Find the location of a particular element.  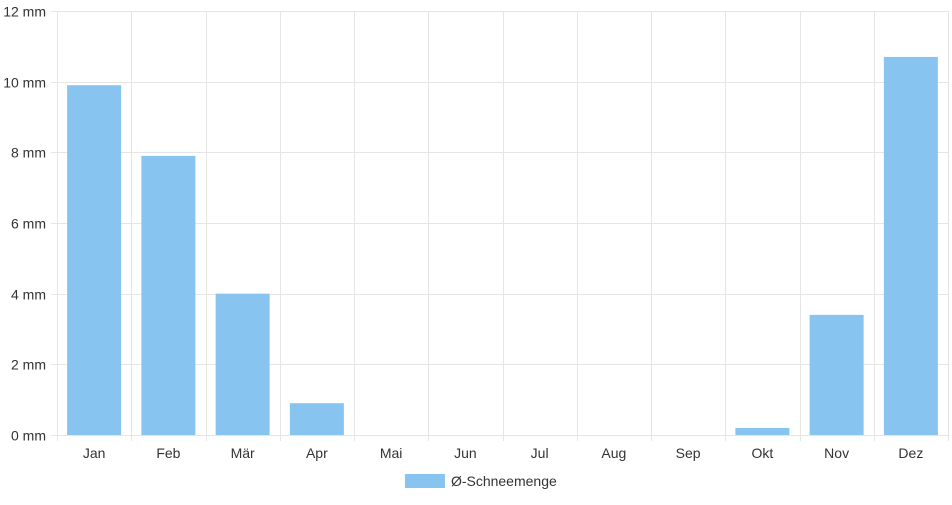

x-tick-label: Jun is located at coordinates (465, 453).